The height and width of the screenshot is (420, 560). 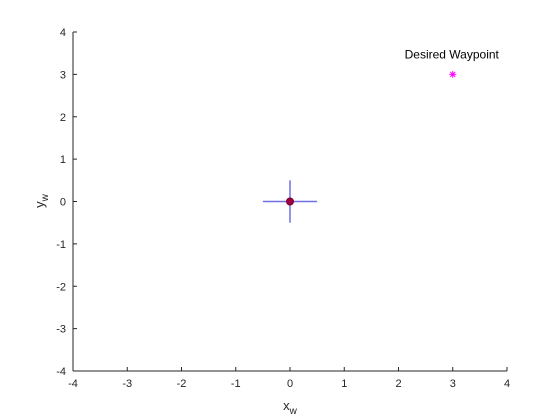 I want to click on x-tick-label: 1, so click(x=344, y=384).